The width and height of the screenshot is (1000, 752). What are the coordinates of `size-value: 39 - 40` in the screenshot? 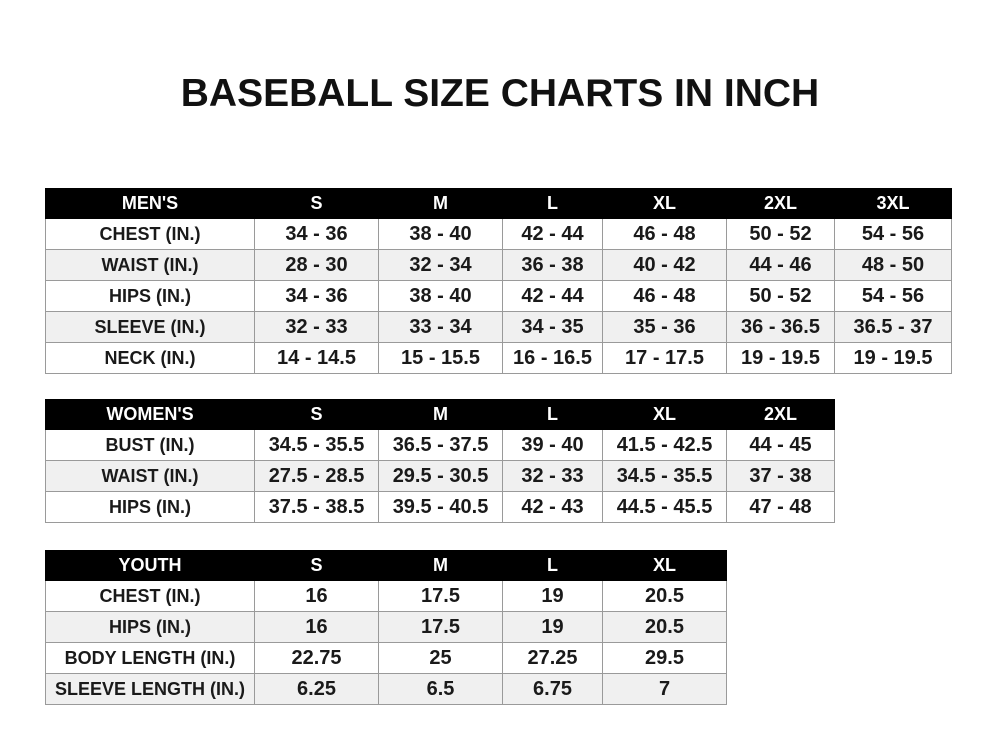 It's located at (552, 445).